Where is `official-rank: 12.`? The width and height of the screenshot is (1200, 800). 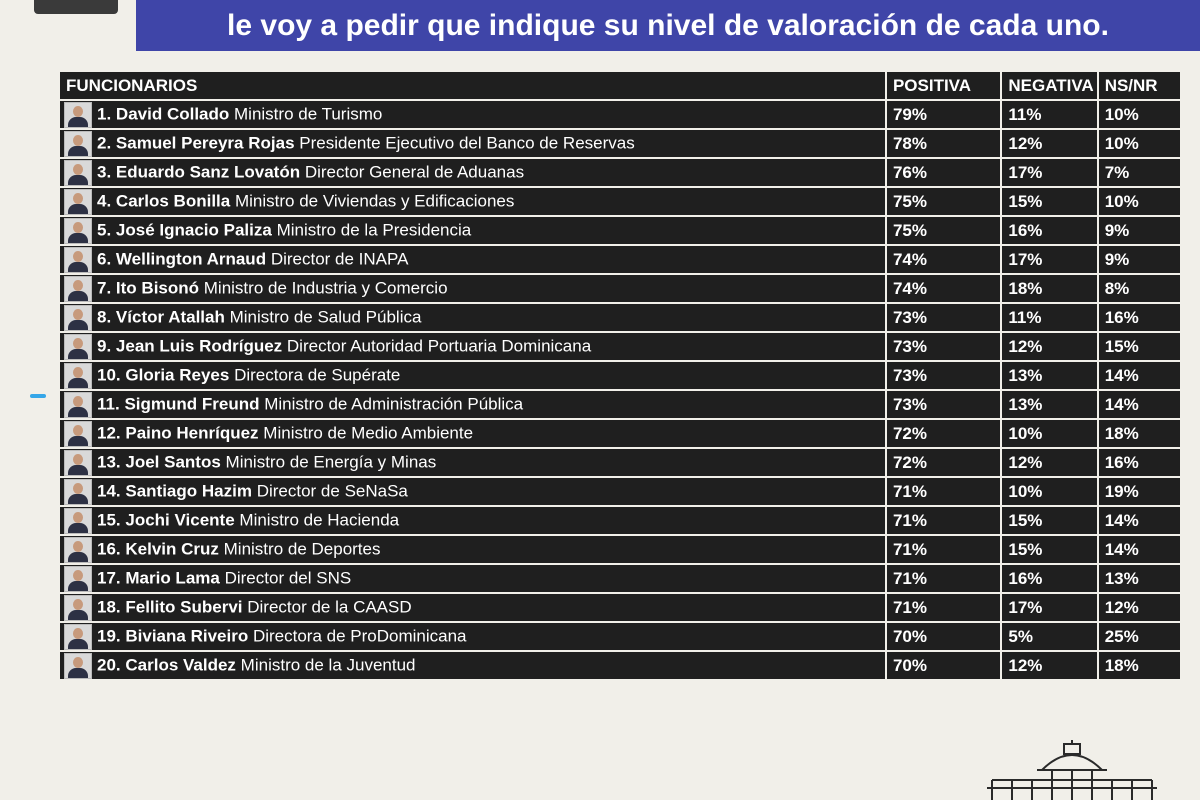 official-rank: 12. is located at coordinates (109, 432).